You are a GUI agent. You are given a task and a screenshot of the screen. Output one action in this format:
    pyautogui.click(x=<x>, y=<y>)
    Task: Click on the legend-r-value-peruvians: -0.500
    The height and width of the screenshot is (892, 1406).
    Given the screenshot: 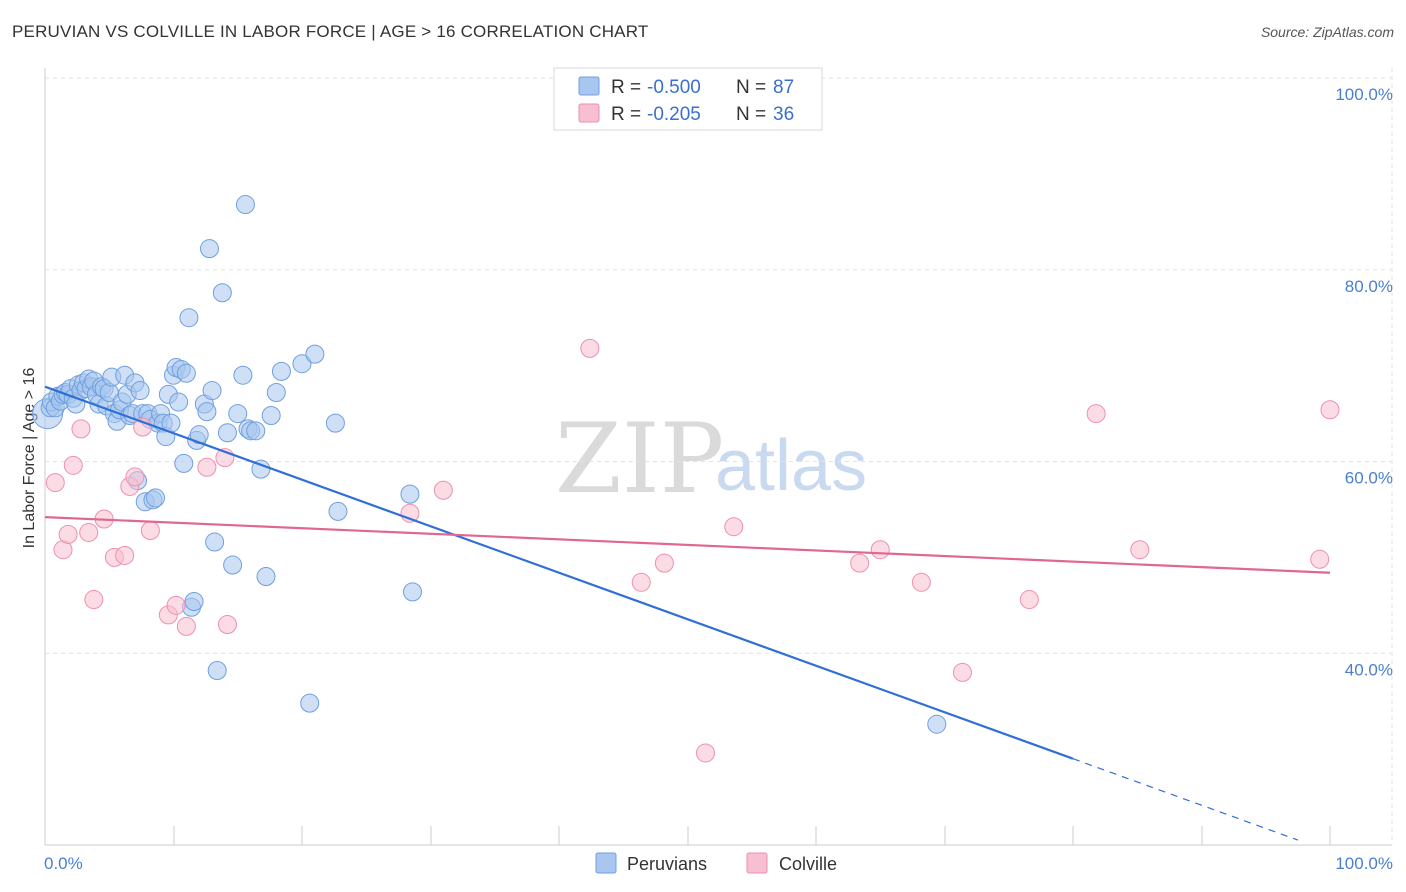 What is the action you would take?
    pyautogui.click(x=674, y=87)
    